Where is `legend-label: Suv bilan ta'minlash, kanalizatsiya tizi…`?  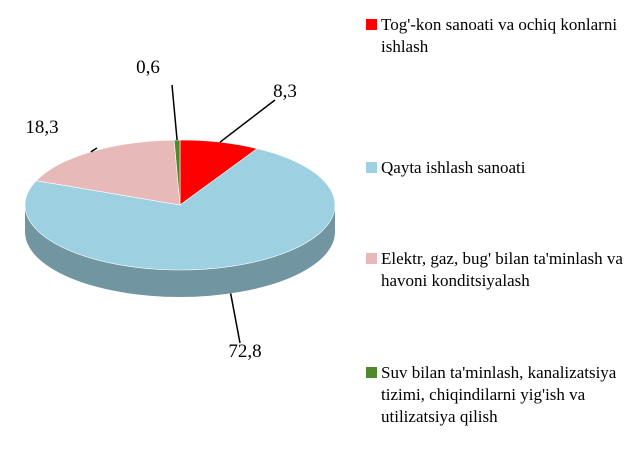 legend-label: Suv bilan ta'minlash, kanalizatsiya tizi… is located at coordinates (499, 394).